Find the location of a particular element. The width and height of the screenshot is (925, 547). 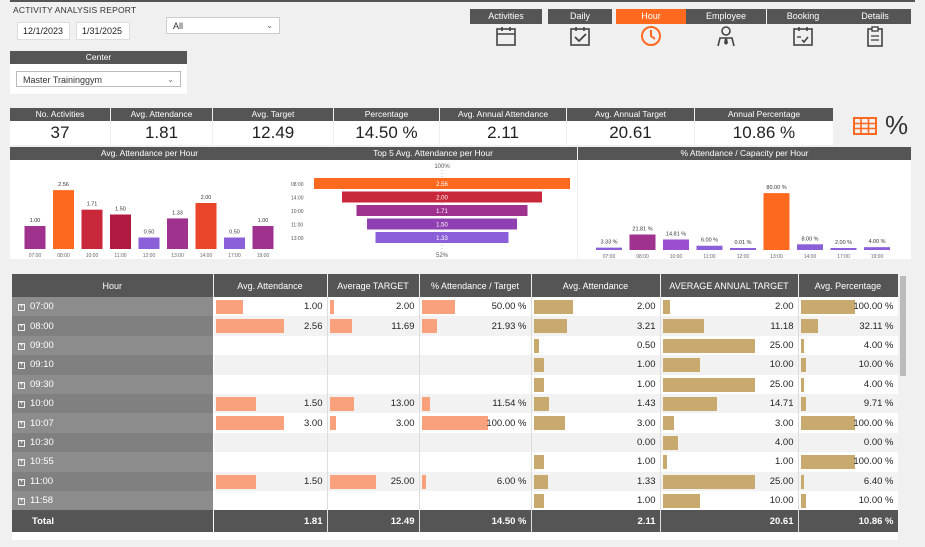

employee-icon is located at coordinates (726, 36).